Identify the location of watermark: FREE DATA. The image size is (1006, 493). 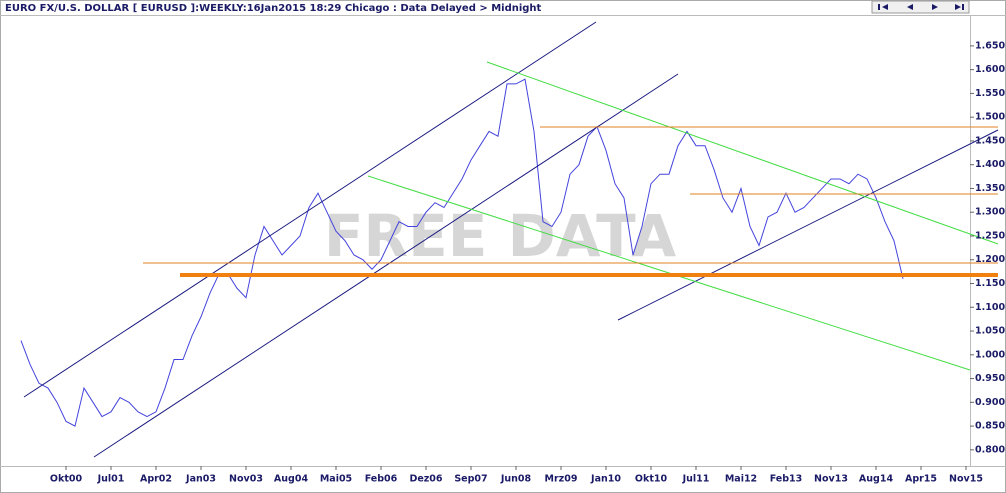
(500, 236).